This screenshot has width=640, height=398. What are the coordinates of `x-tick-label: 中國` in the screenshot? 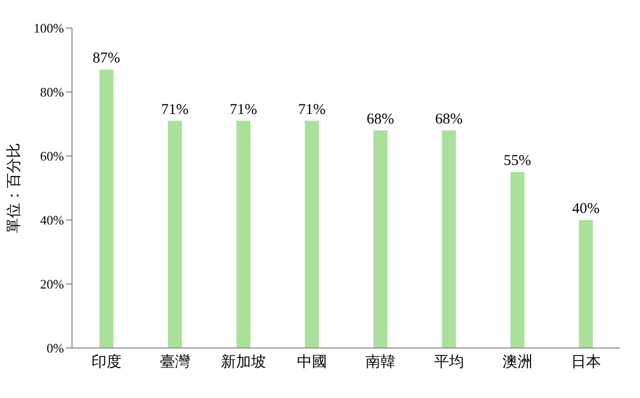 It's located at (311, 362).